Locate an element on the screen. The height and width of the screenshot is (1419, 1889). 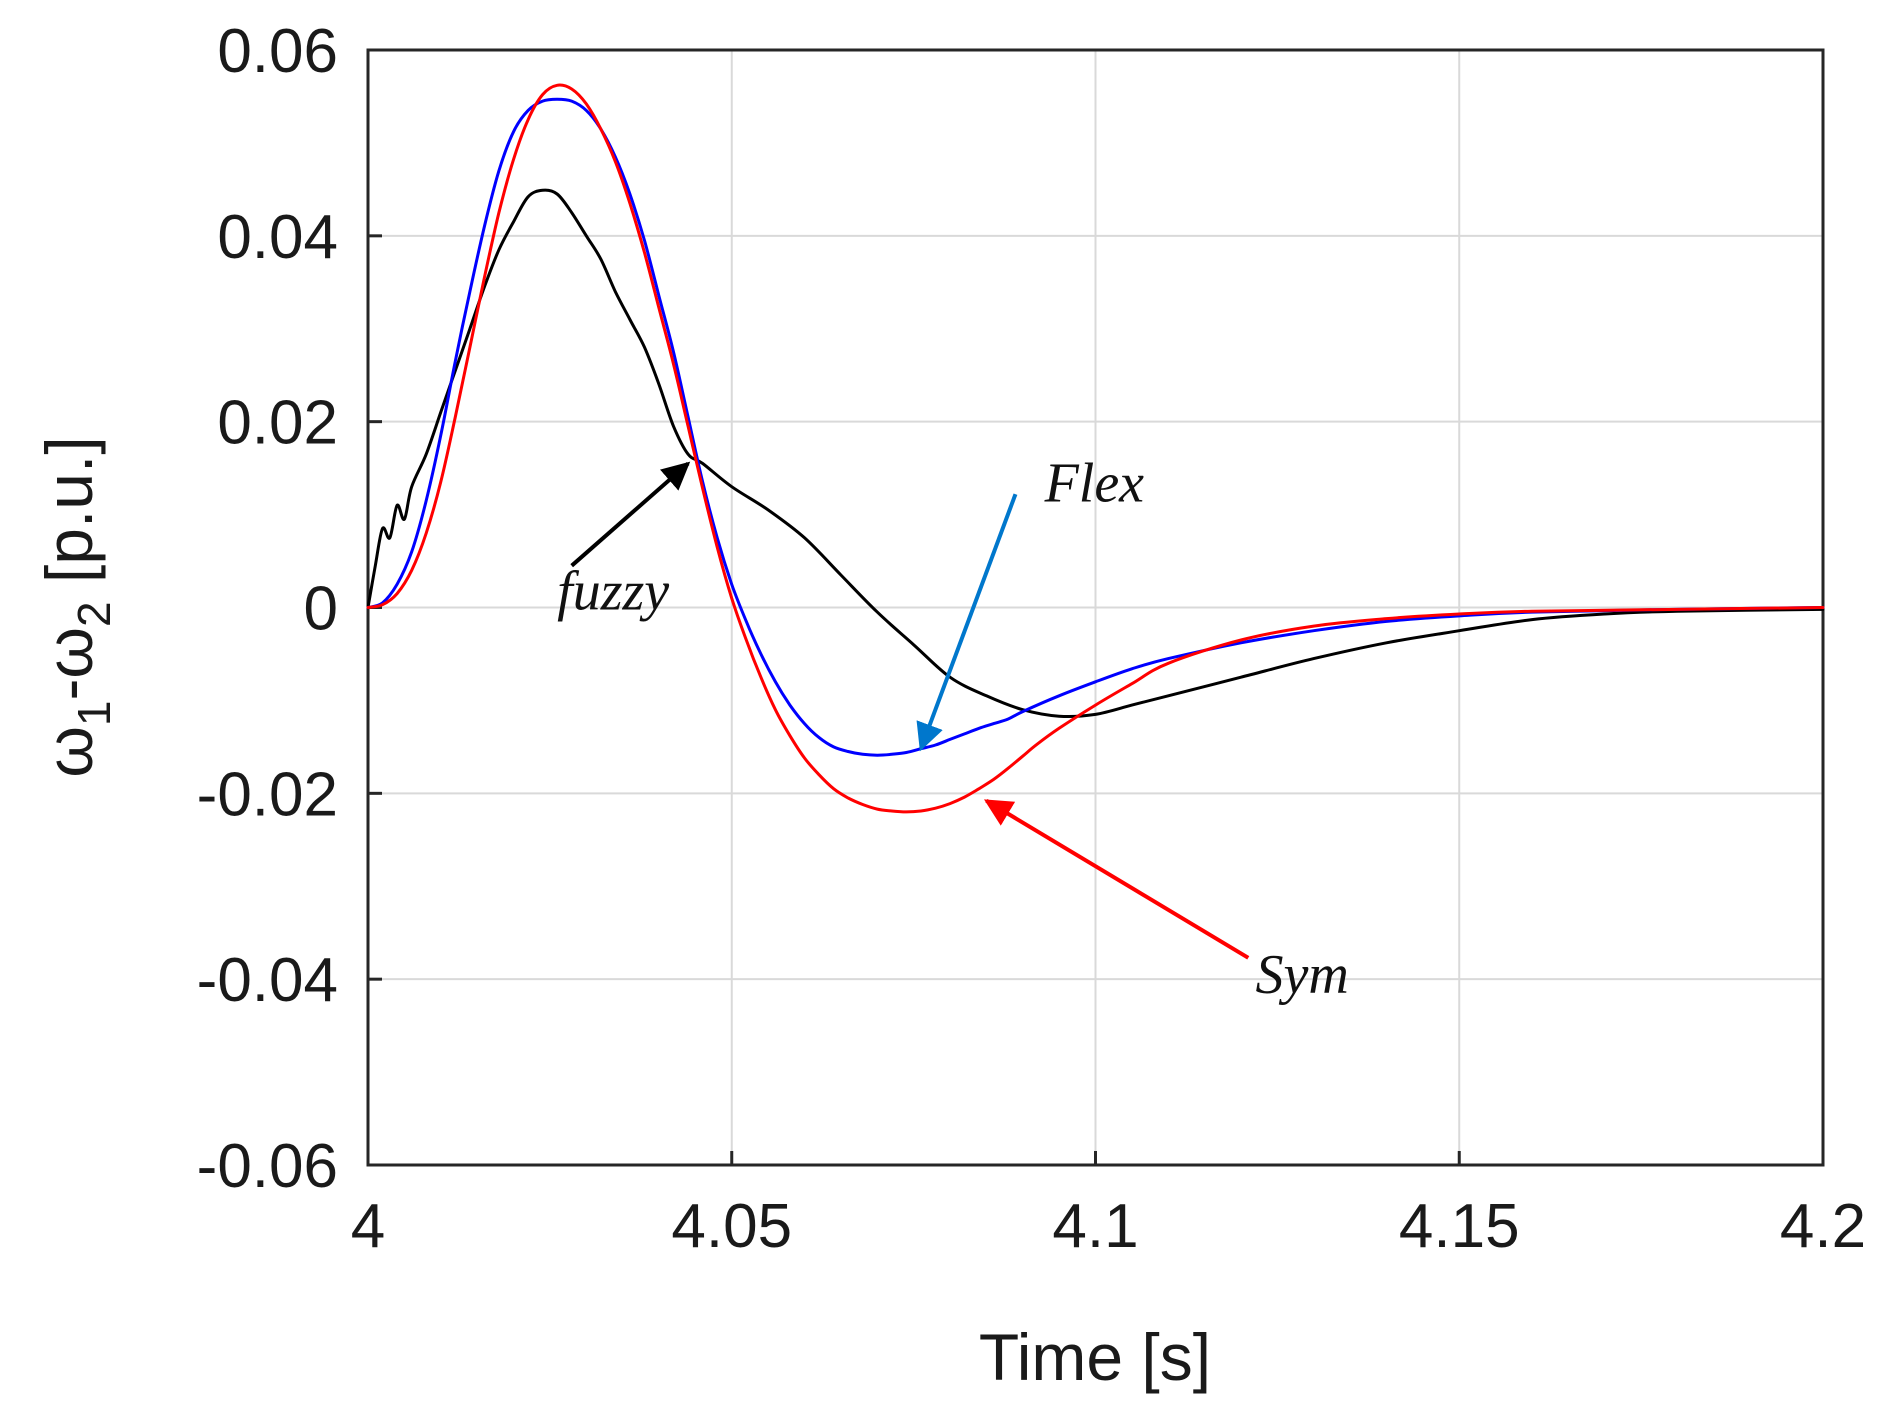
y-tick-label: 0 is located at coordinates (321, 609).